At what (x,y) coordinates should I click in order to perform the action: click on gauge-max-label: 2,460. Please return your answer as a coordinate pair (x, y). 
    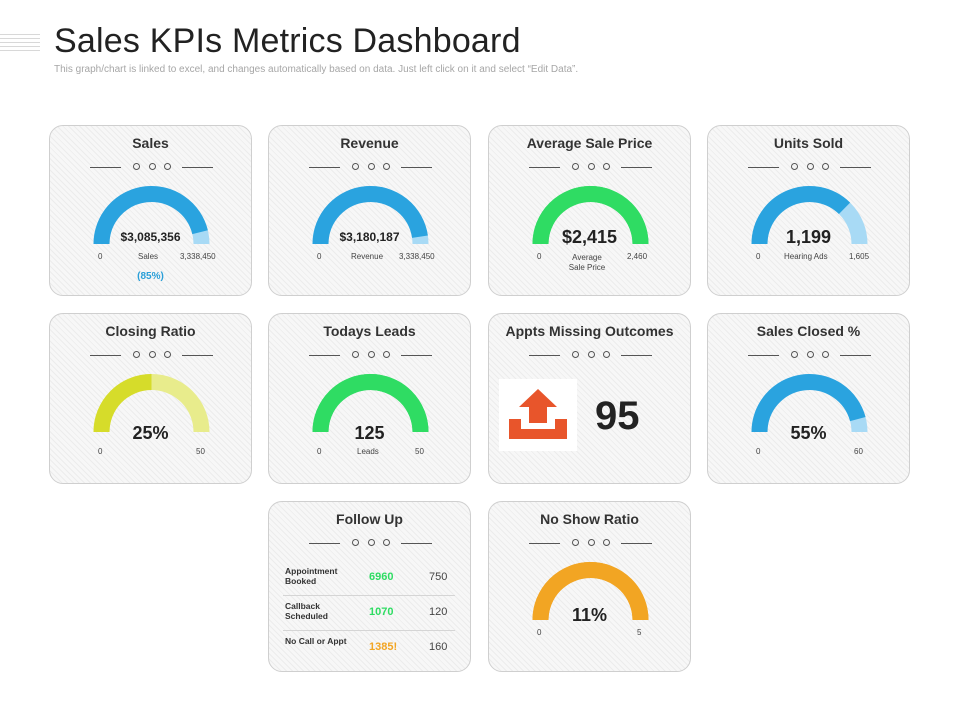
    Looking at the image, I should click on (637, 256).